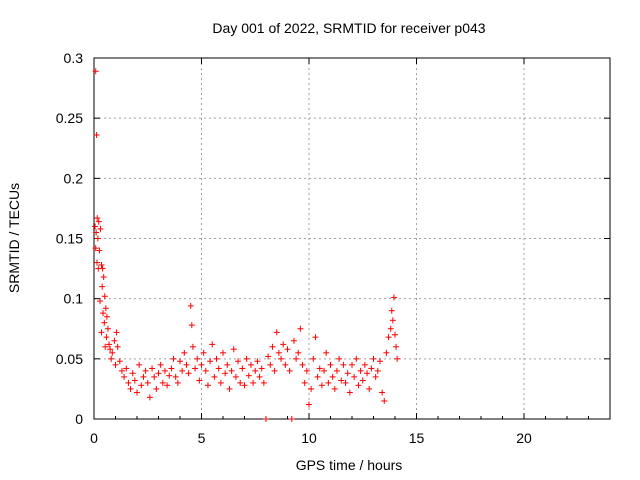 Image resolution: width=640 pixels, height=480 pixels. I want to click on y-tick-label: 0.3, so click(74, 58).